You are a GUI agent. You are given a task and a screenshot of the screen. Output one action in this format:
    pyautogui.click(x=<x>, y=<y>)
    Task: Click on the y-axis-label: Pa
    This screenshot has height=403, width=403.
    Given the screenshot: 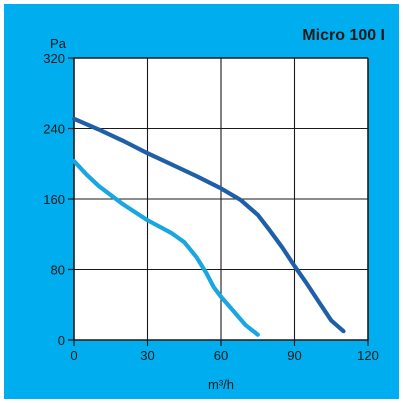 What is the action you would take?
    pyautogui.click(x=58, y=43)
    